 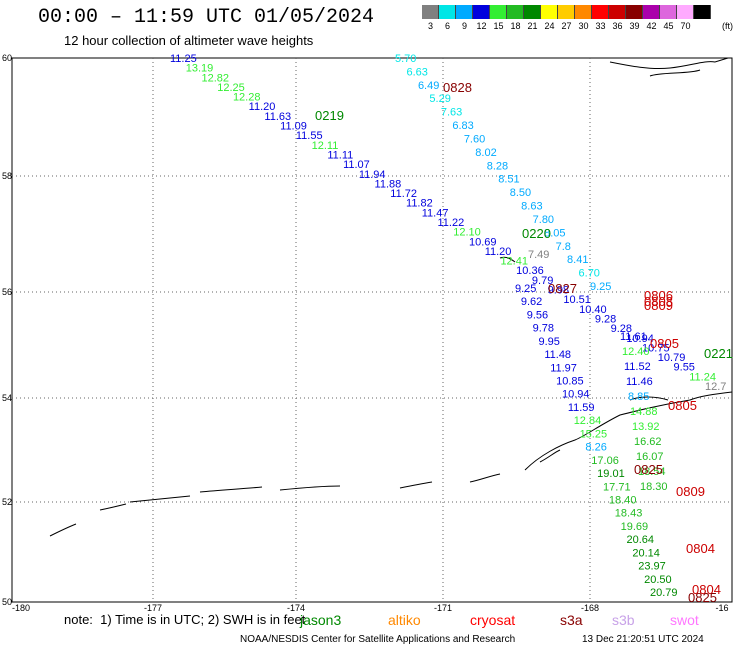 What do you see at coordinates (727, 26) in the screenshot?
I see `color-scale-unit: (ft)` at bounding box center [727, 26].